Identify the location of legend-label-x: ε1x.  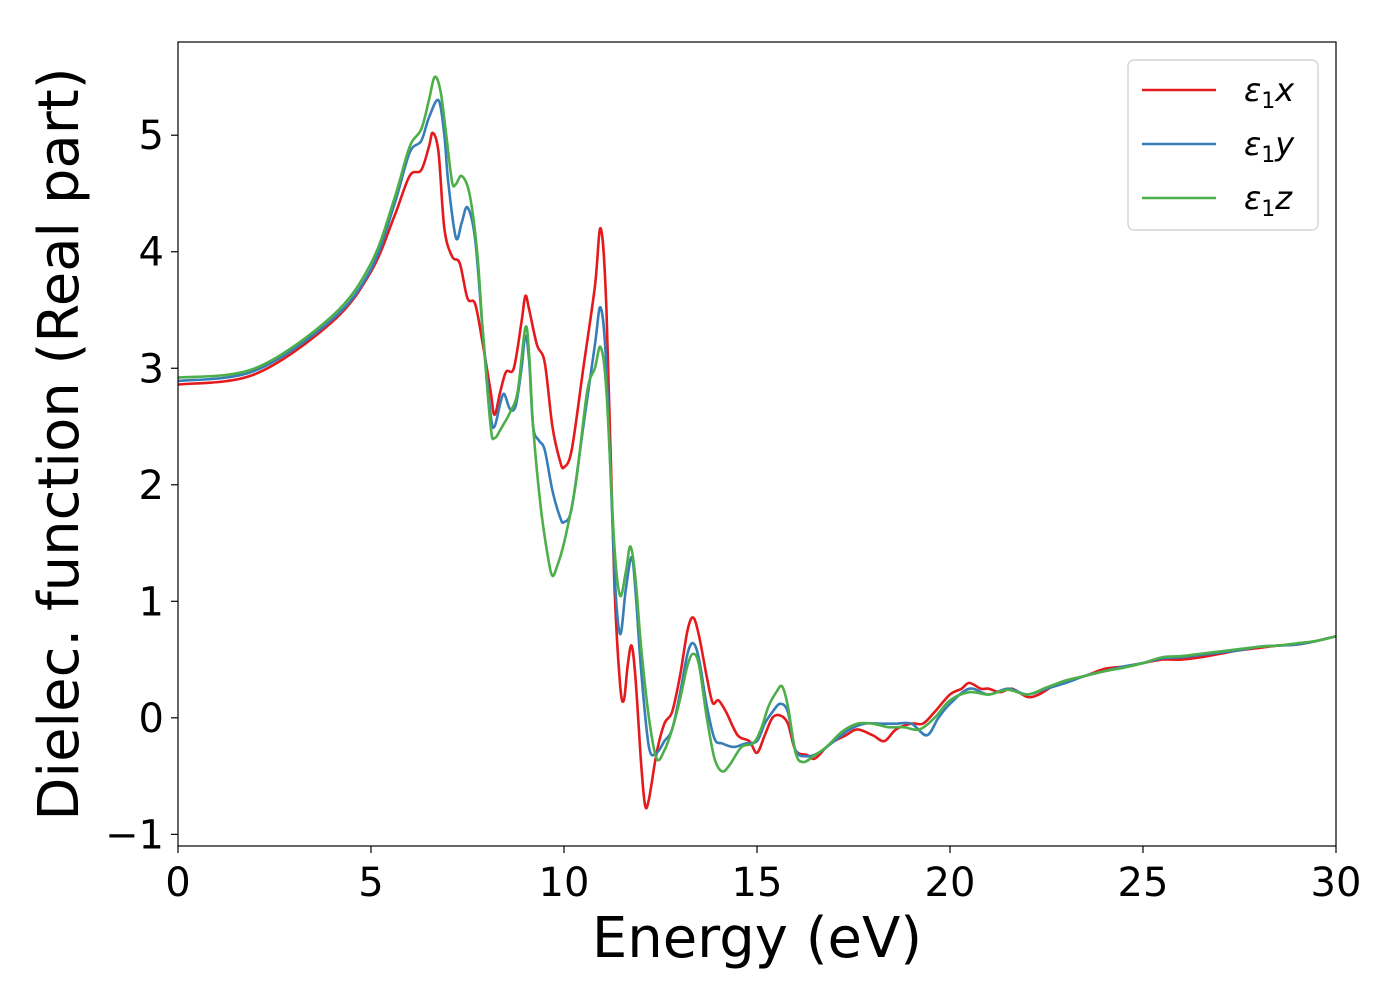
(1269, 92).